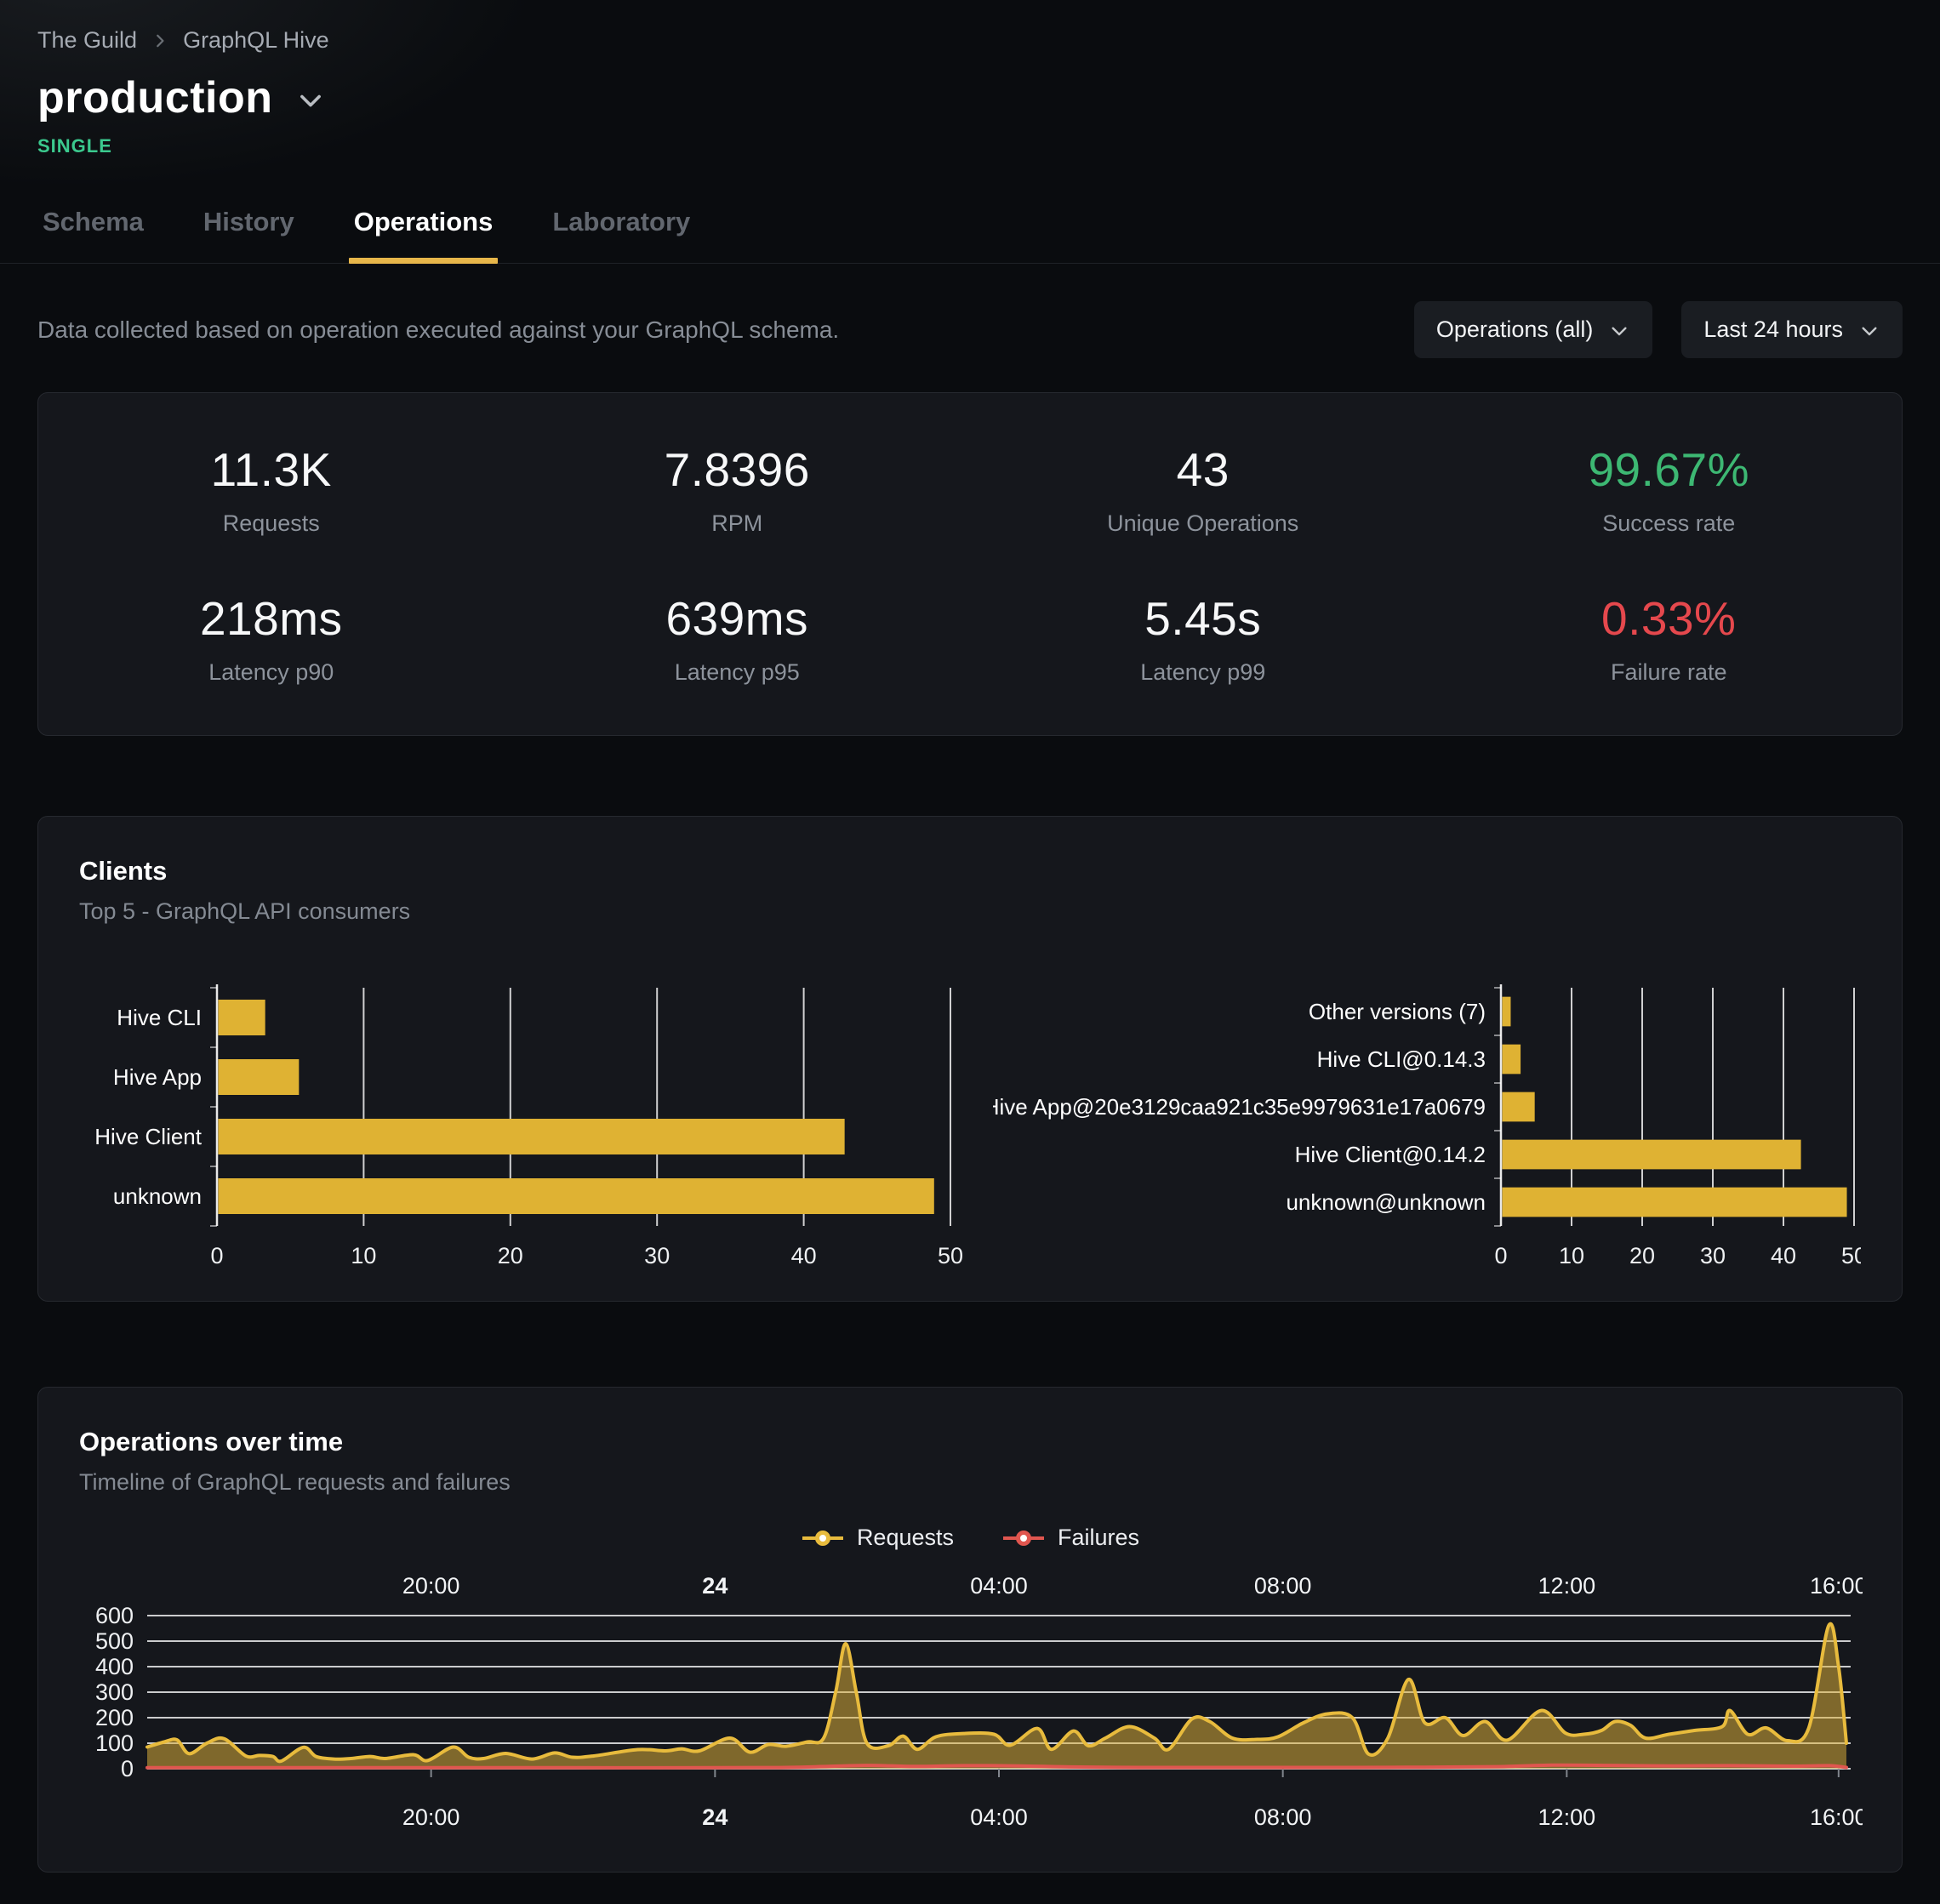 This screenshot has width=1940, height=1904. I want to click on category-label: Hive Client, so click(148, 1136).